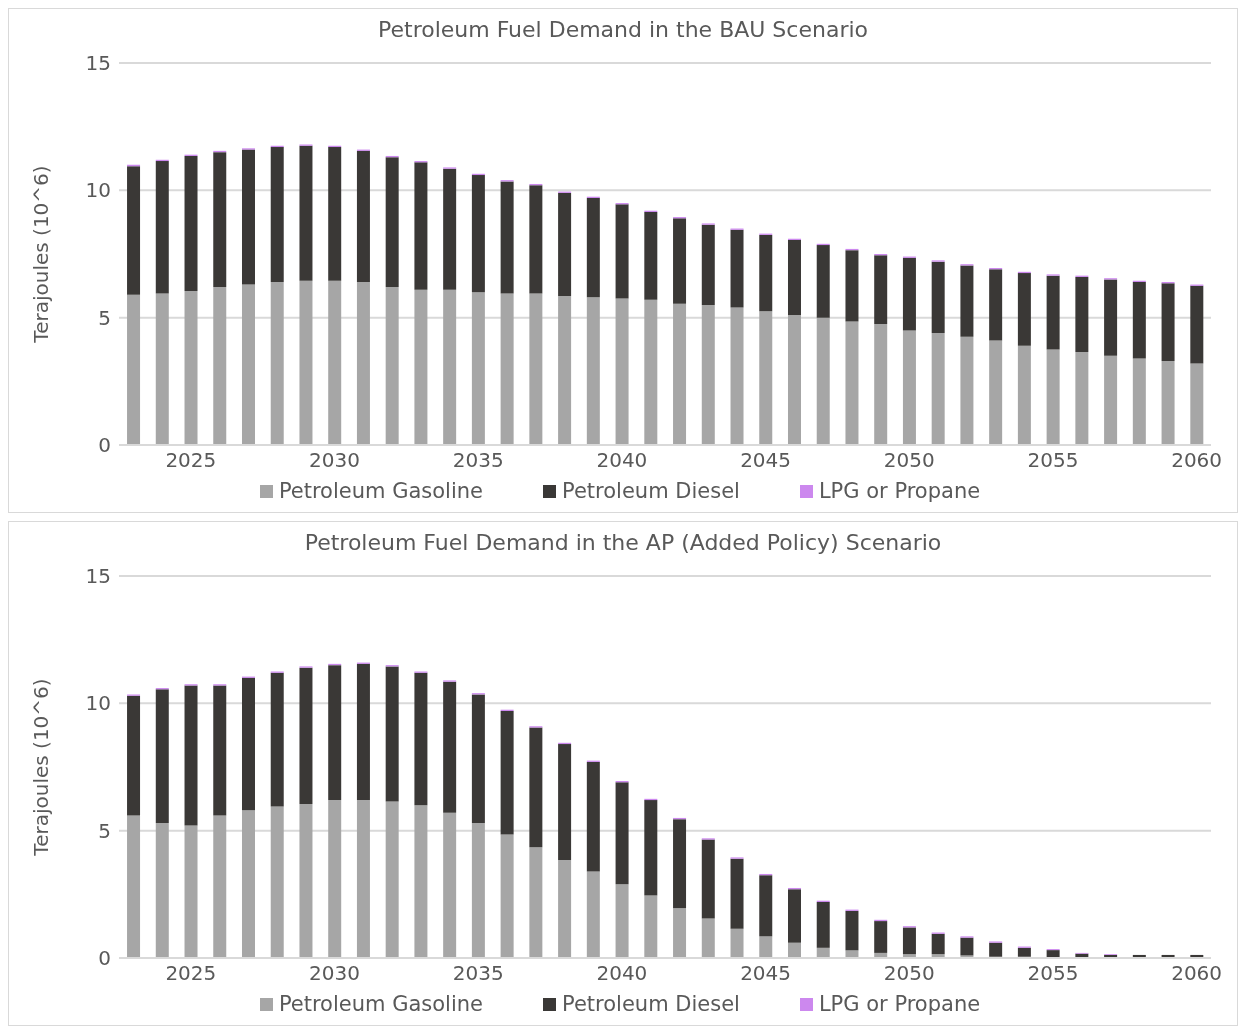 Image resolution: width=1248 pixels, height=1036 pixels. Describe the element at coordinates (623, 30) in the screenshot. I see `chart-title: Petroleum Fuel Demand in the BAU Scenario` at that location.